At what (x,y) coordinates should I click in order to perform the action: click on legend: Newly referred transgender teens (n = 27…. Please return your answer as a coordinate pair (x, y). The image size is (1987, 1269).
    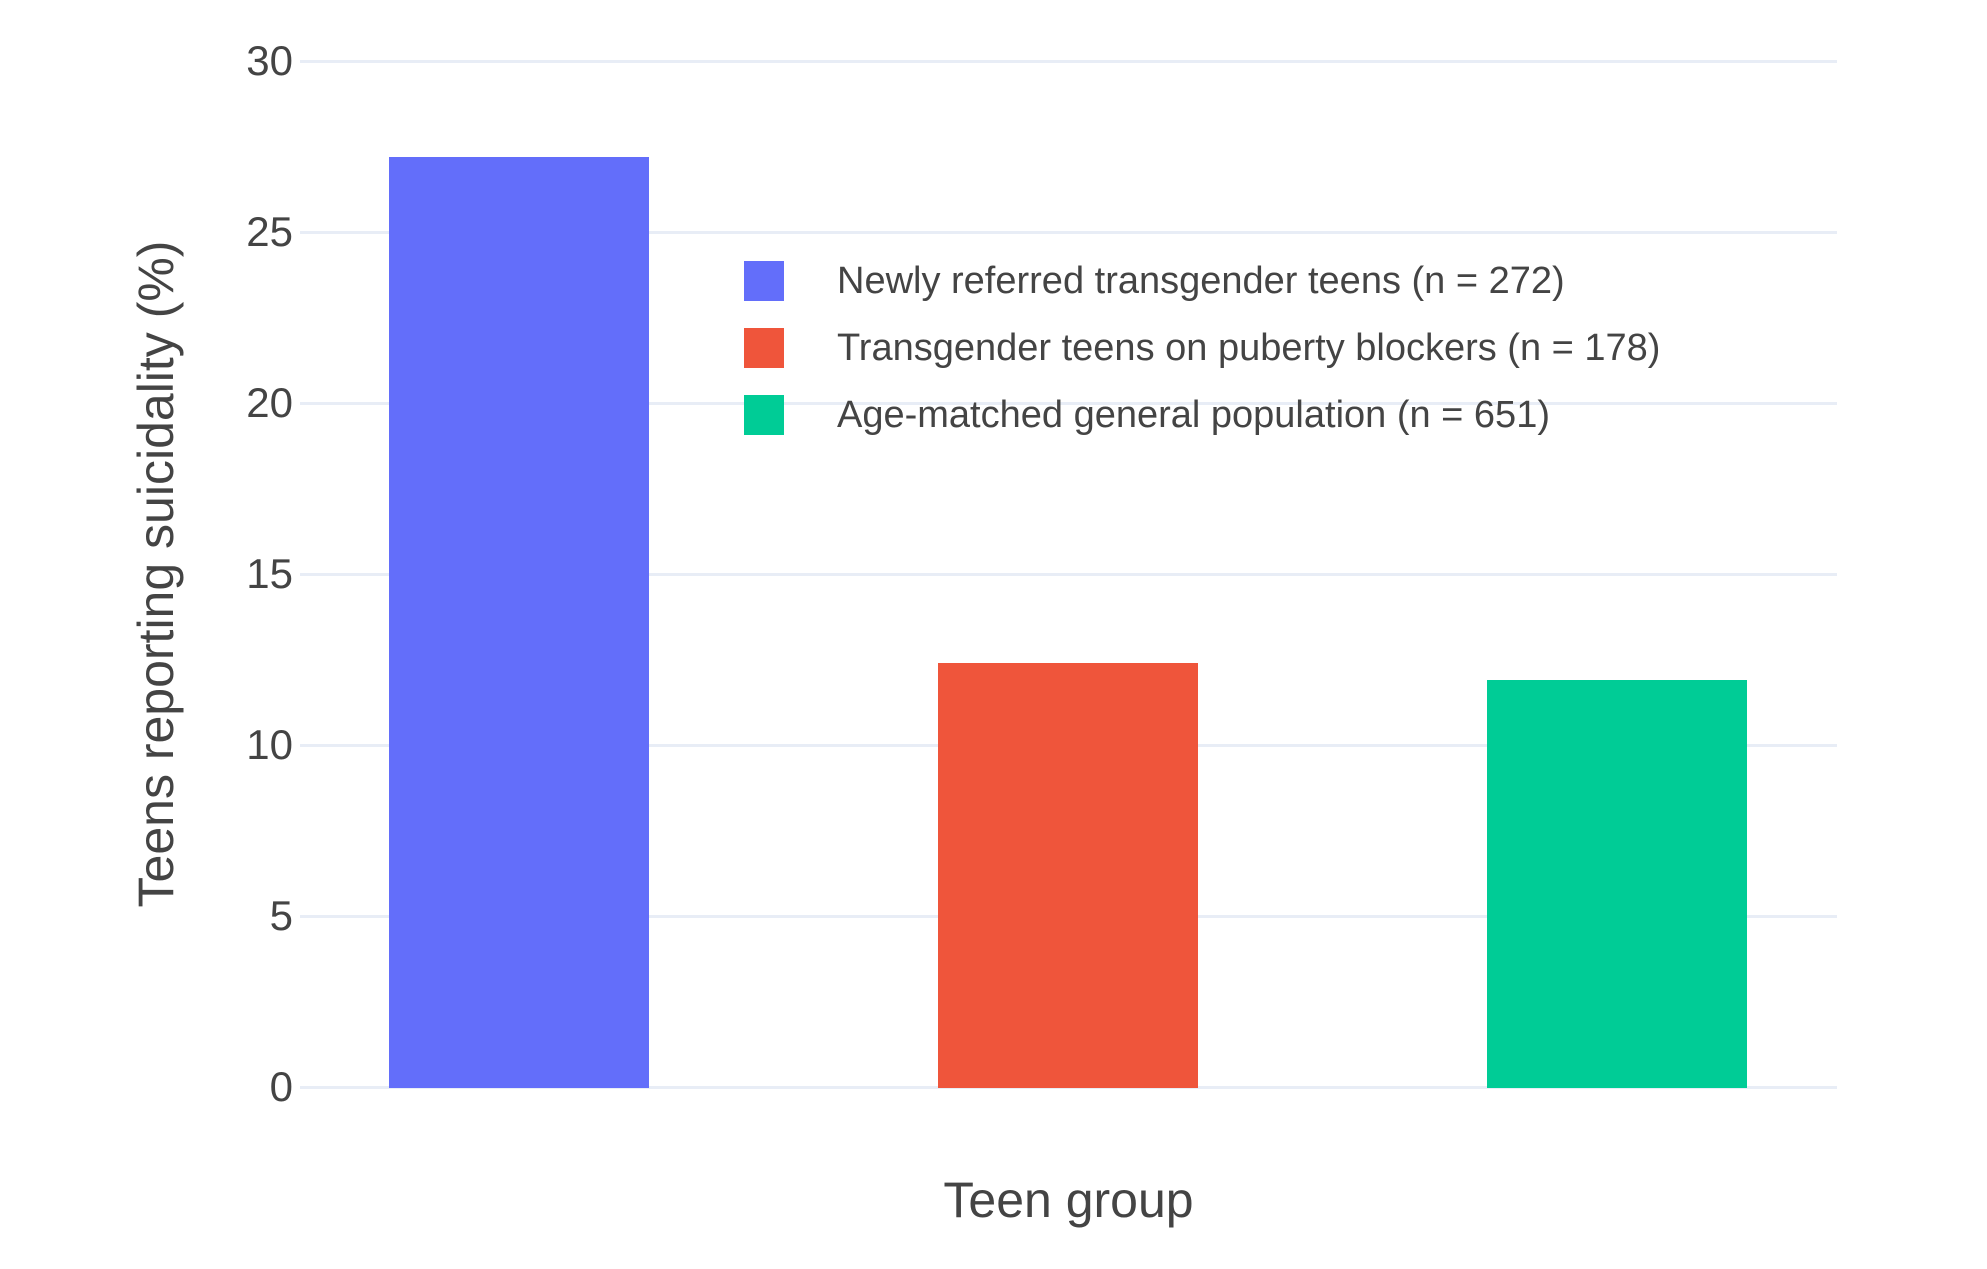
    Looking at the image, I should click on (1202, 361).